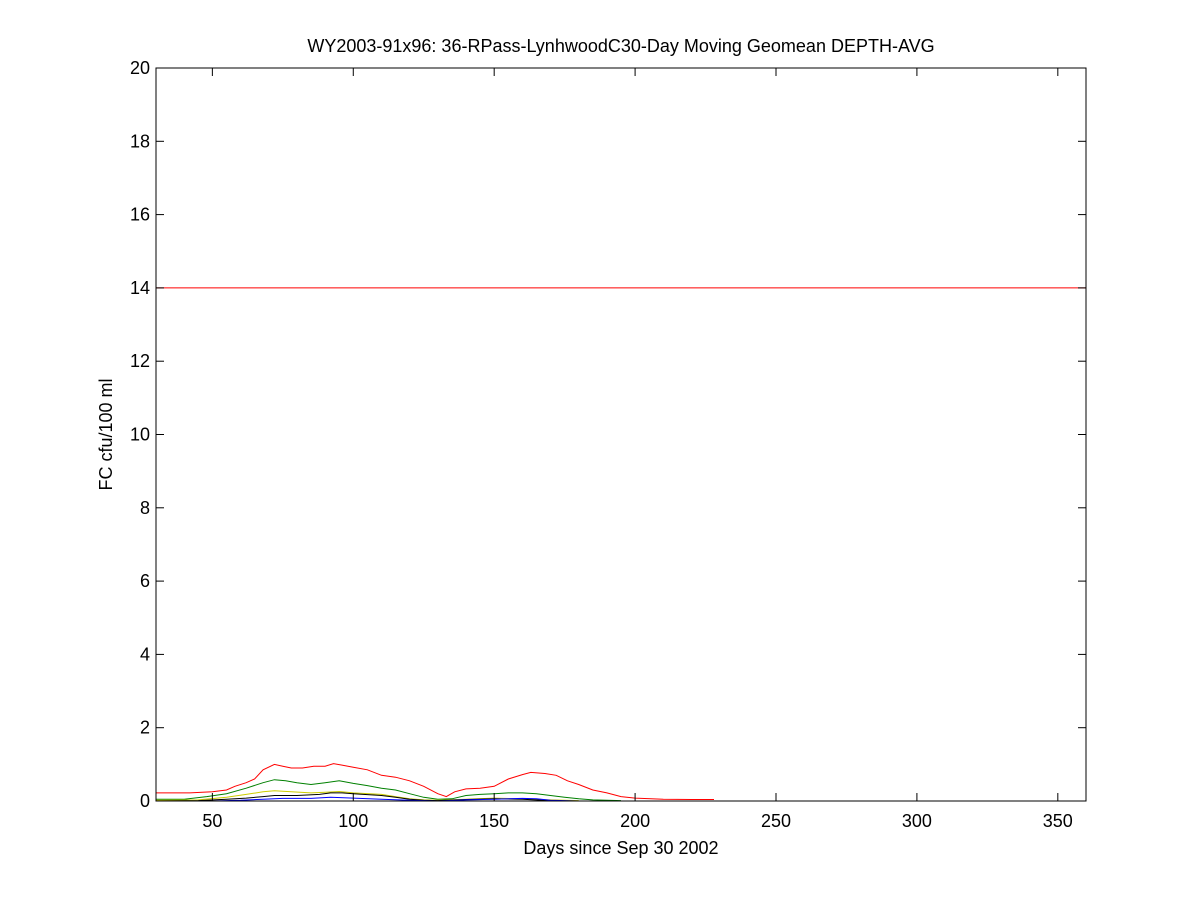 The height and width of the screenshot is (900, 1200). Describe the element at coordinates (145, 508) in the screenshot. I see `y-tick-label: 8` at that location.